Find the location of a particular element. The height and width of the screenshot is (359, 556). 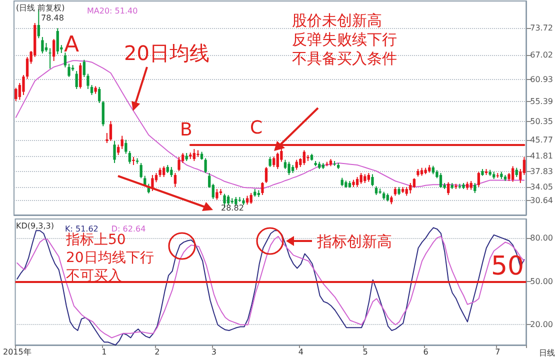

annotation: 20日均线 is located at coordinates (167, 53).